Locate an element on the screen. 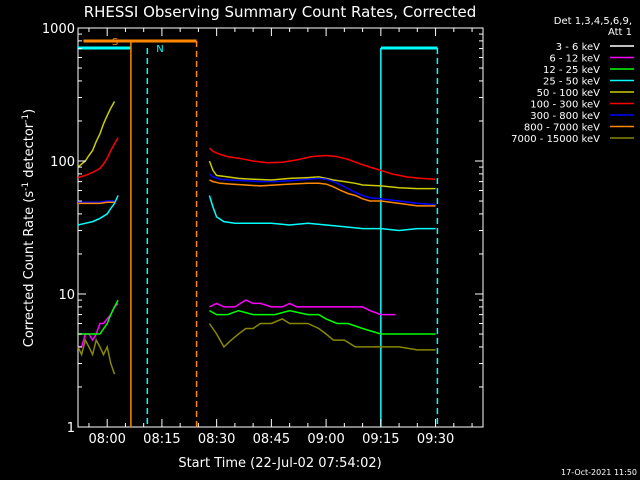 The image size is (640, 480). y-axis-label-part3: ) is located at coordinates (29, 111).